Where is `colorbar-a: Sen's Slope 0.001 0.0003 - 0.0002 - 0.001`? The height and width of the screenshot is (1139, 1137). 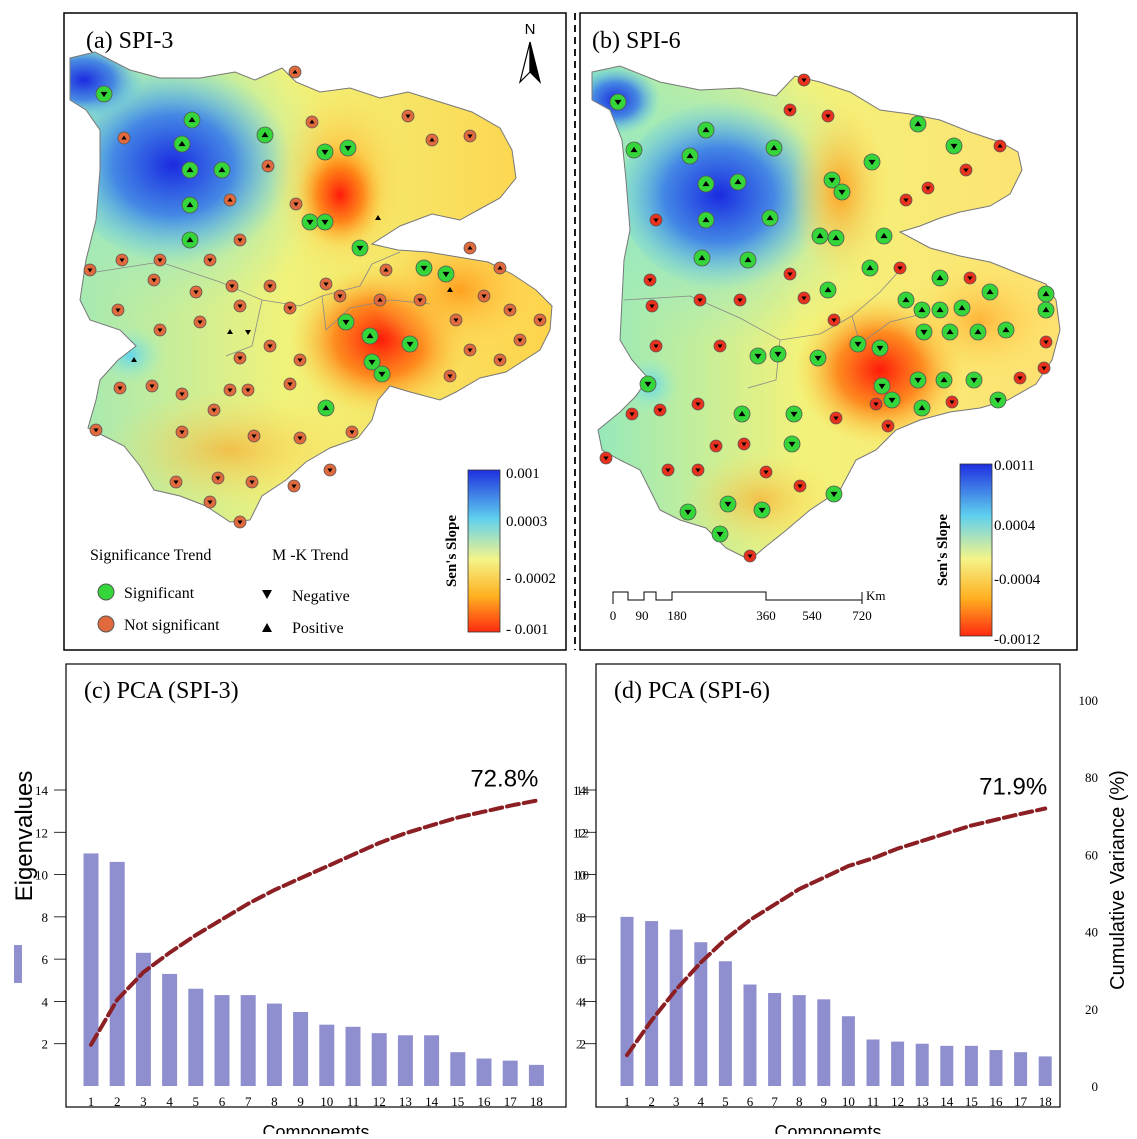 colorbar-a: Sen's Slope 0.001 0.0003 - 0.0002 - 0.001 is located at coordinates (500, 552).